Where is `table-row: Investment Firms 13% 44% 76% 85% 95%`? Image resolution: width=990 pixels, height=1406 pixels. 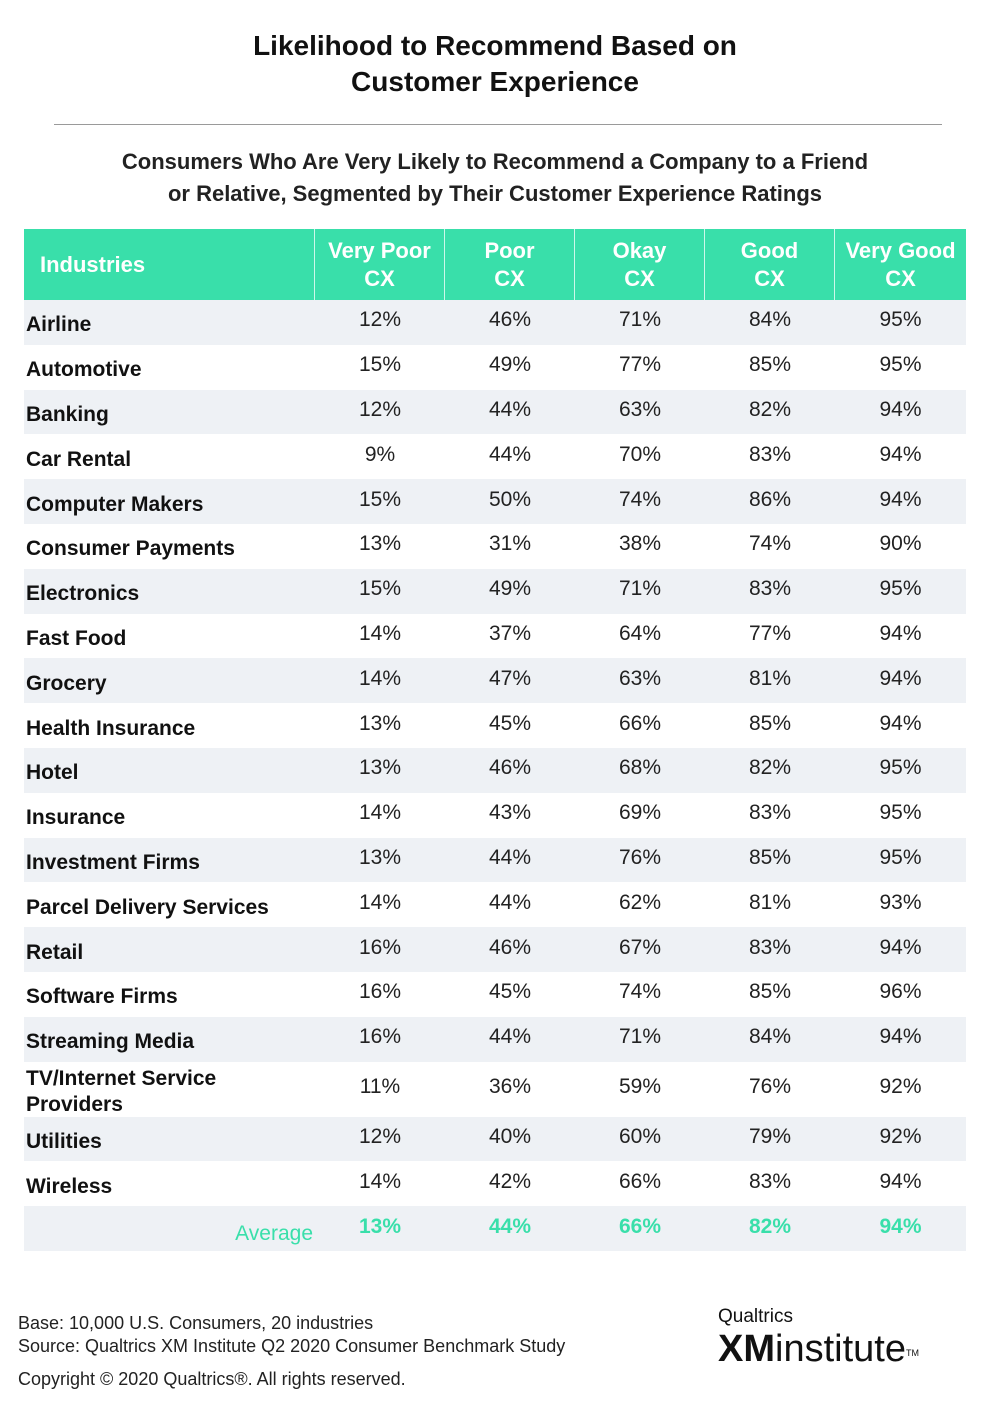
table-row: Investment Firms 13% 44% 76% 85% 95% is located at coordinates (495, 860).